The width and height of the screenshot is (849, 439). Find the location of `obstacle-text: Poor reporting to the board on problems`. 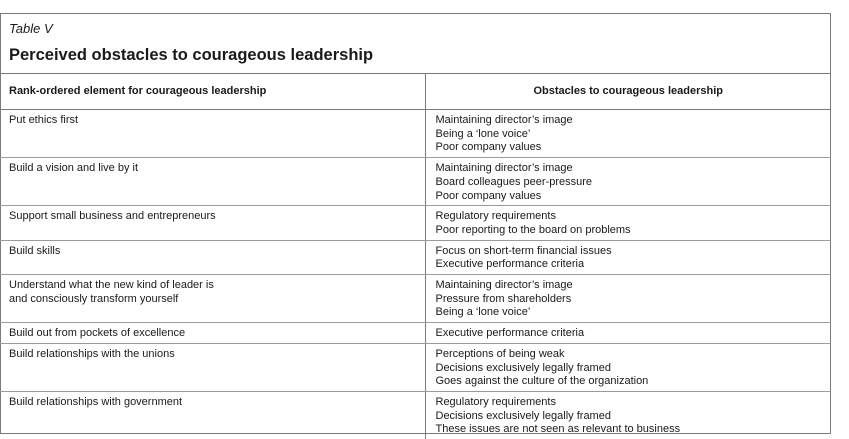

obstacle-text: Poor reporting to the board on problems is located at coordinates (634, 231).